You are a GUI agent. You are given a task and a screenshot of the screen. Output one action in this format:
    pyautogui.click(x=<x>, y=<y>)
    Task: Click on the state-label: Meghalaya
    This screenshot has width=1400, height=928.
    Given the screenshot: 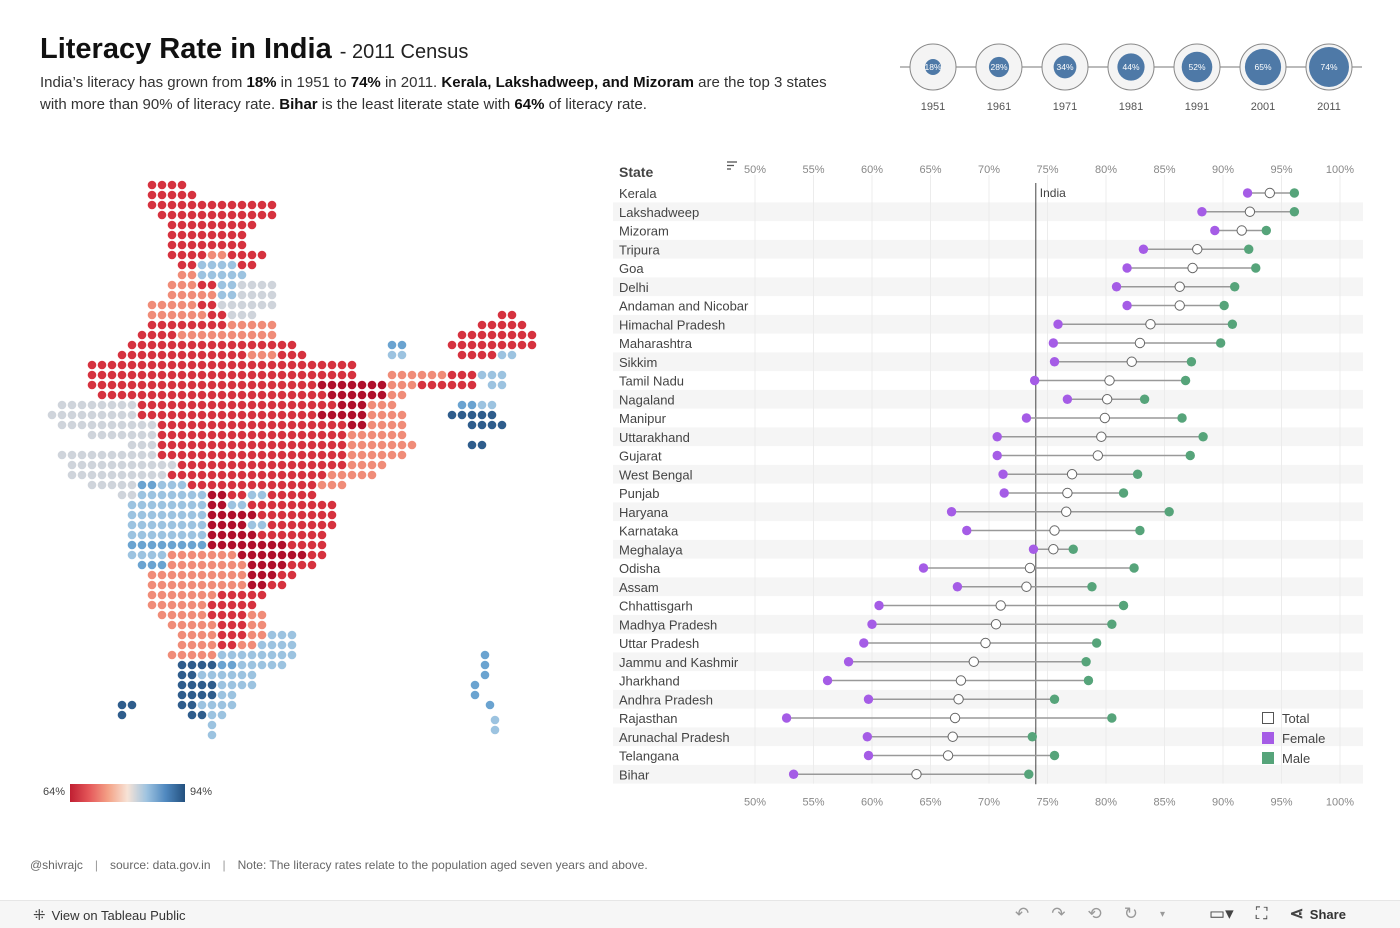 What is the action you would take?
    pyautogui.click(x=651, y=549)
    